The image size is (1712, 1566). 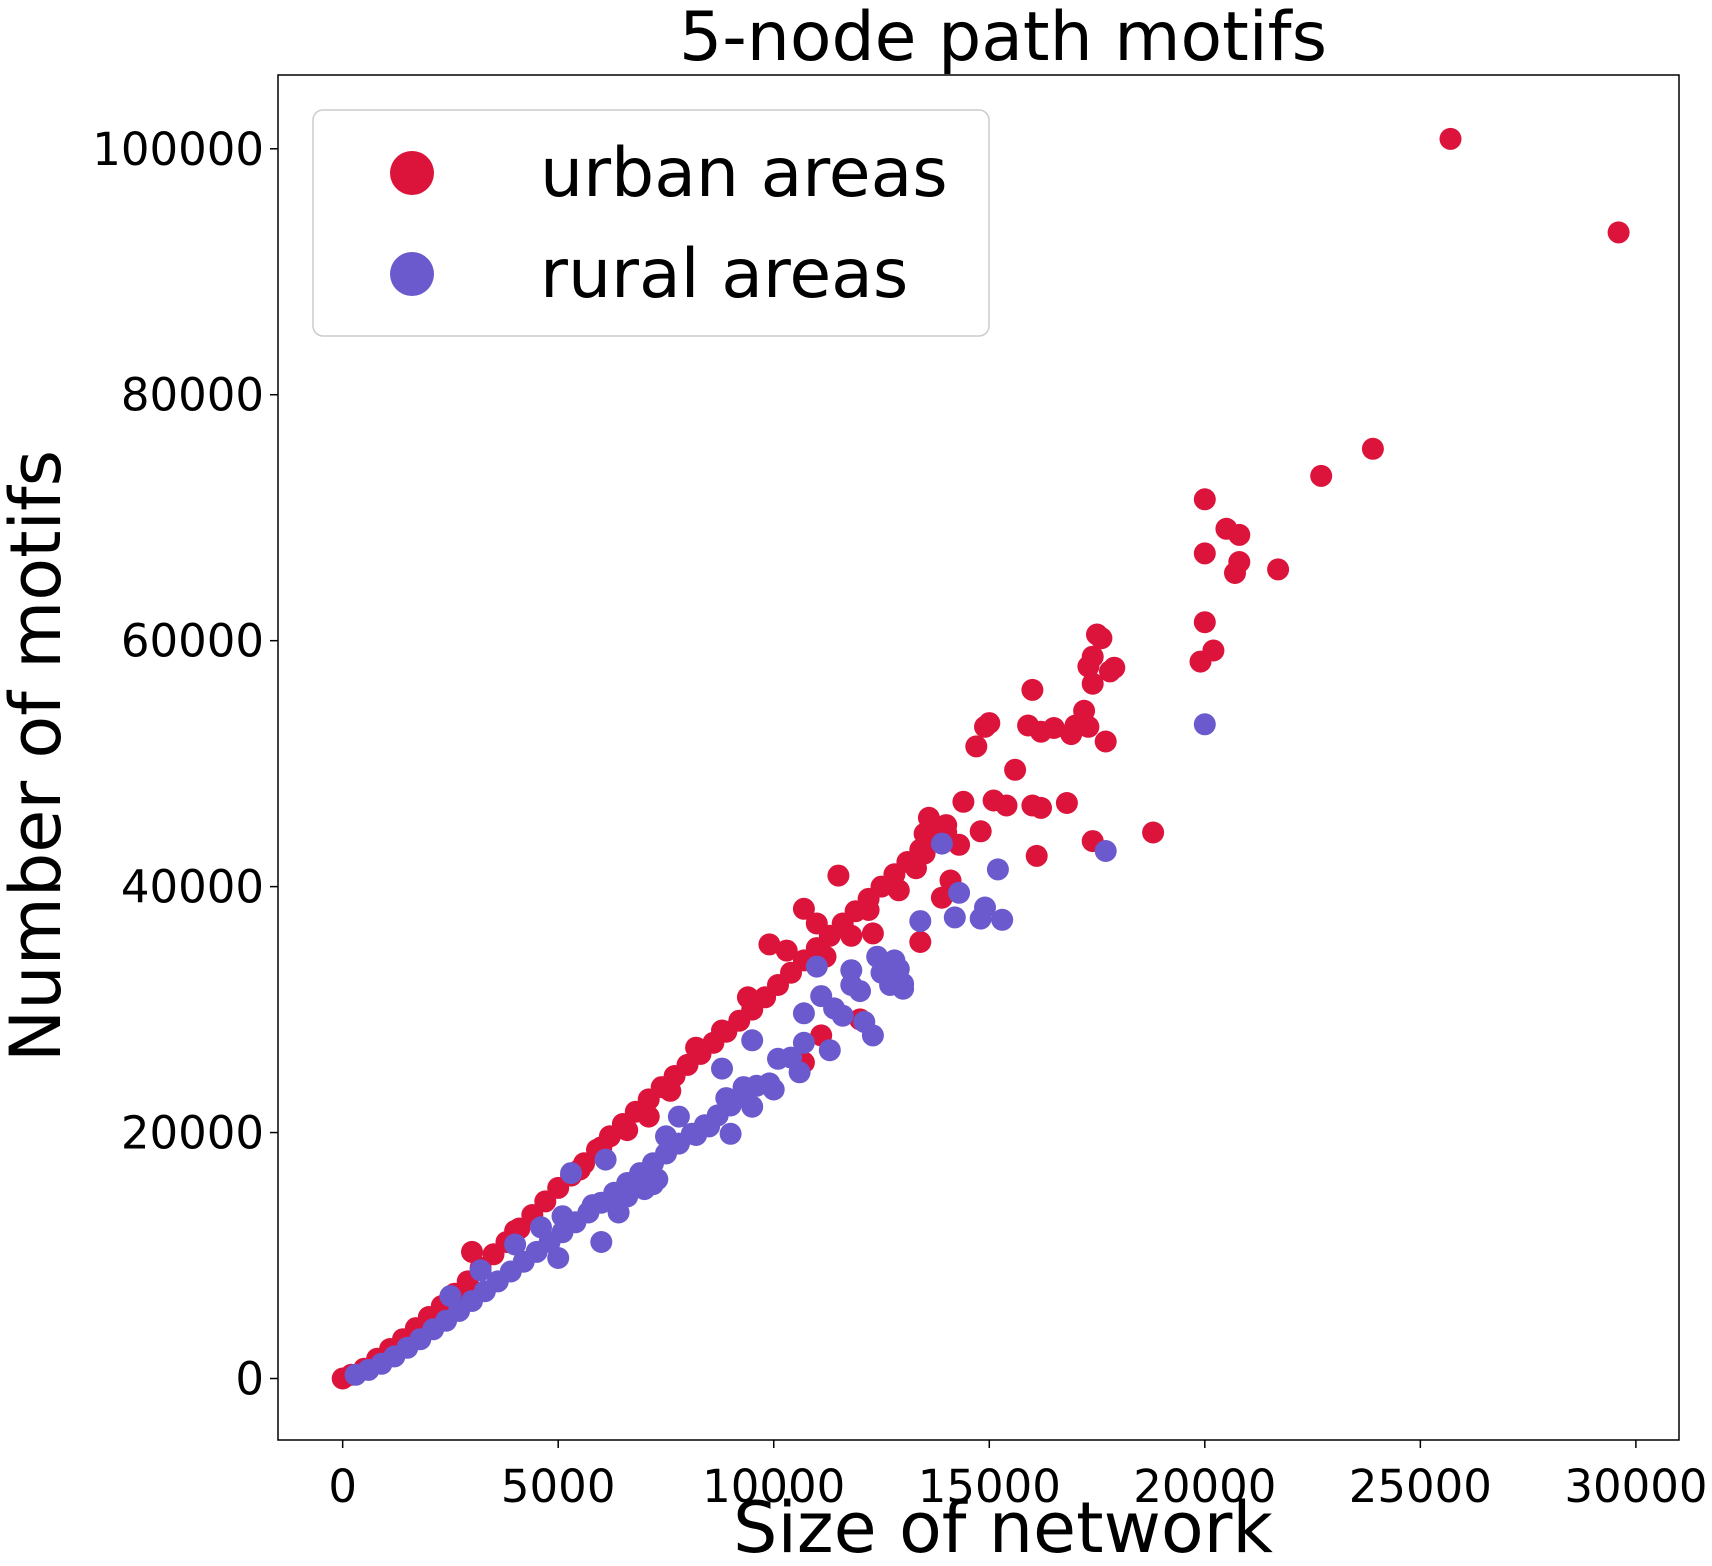 I want to click on x-tick-label: 5000, so click(x=558, y=1486).